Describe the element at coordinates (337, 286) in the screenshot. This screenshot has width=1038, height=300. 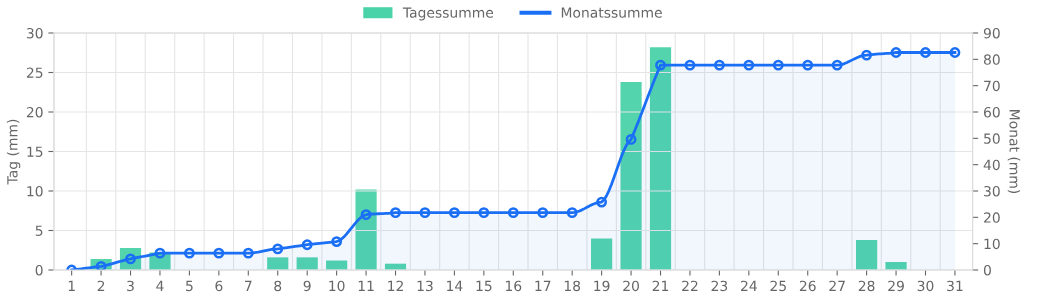
I see `x-tick-label: 10` at that location.